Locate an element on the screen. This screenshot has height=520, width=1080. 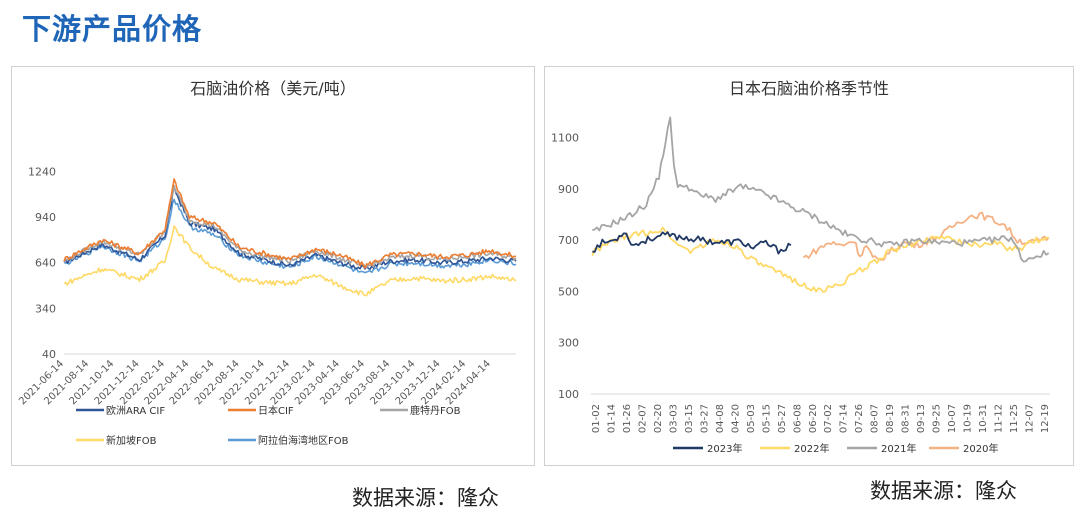
x-tick-label: 07-02 is located at coordinates (828, 418).